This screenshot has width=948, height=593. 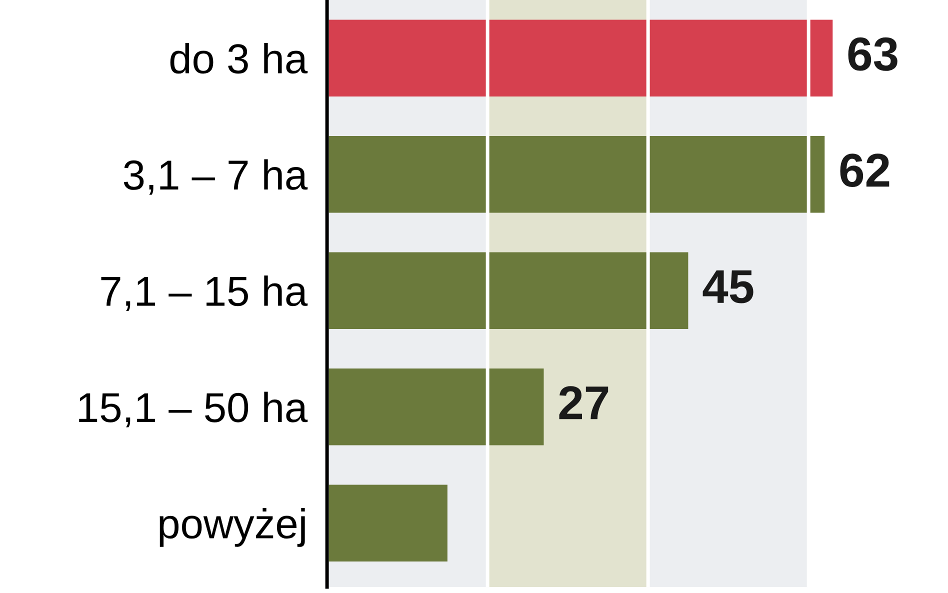 I want to click on y-tick-label: powyżej, so click(x=232, y=527).